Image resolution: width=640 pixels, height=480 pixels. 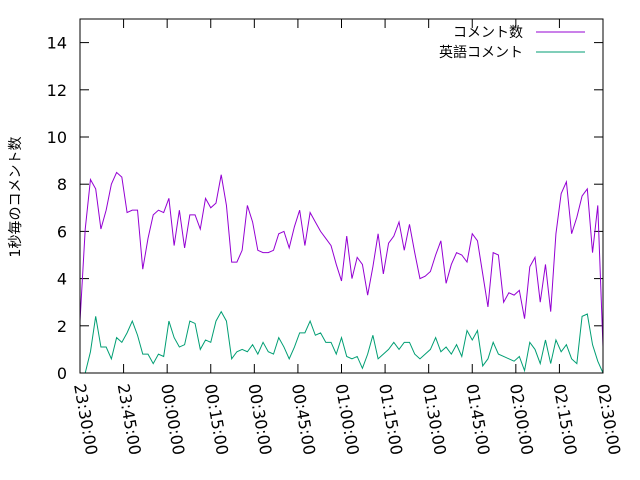 I want to click on x-tick-label: 23:30:00, so click(x=85, y=419).